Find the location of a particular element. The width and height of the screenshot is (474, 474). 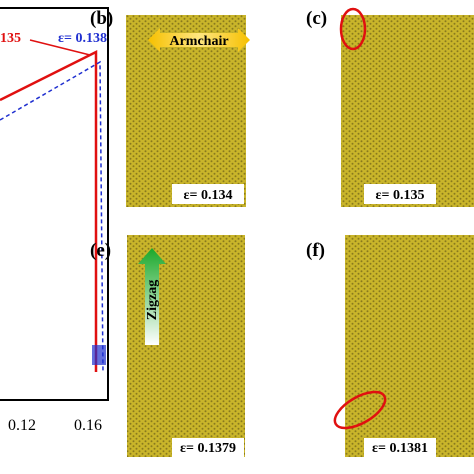

annotation: 135 is located at coordinates (10, 38).